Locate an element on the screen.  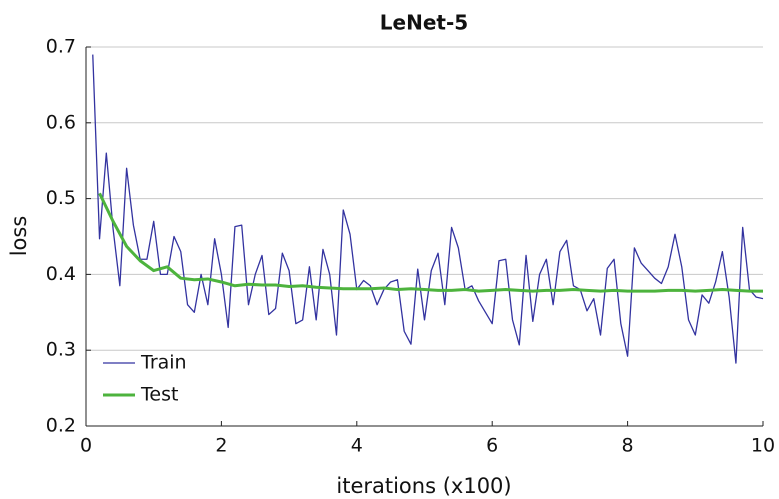
x-tick-label: 8 is located at coordinates (628, 446).